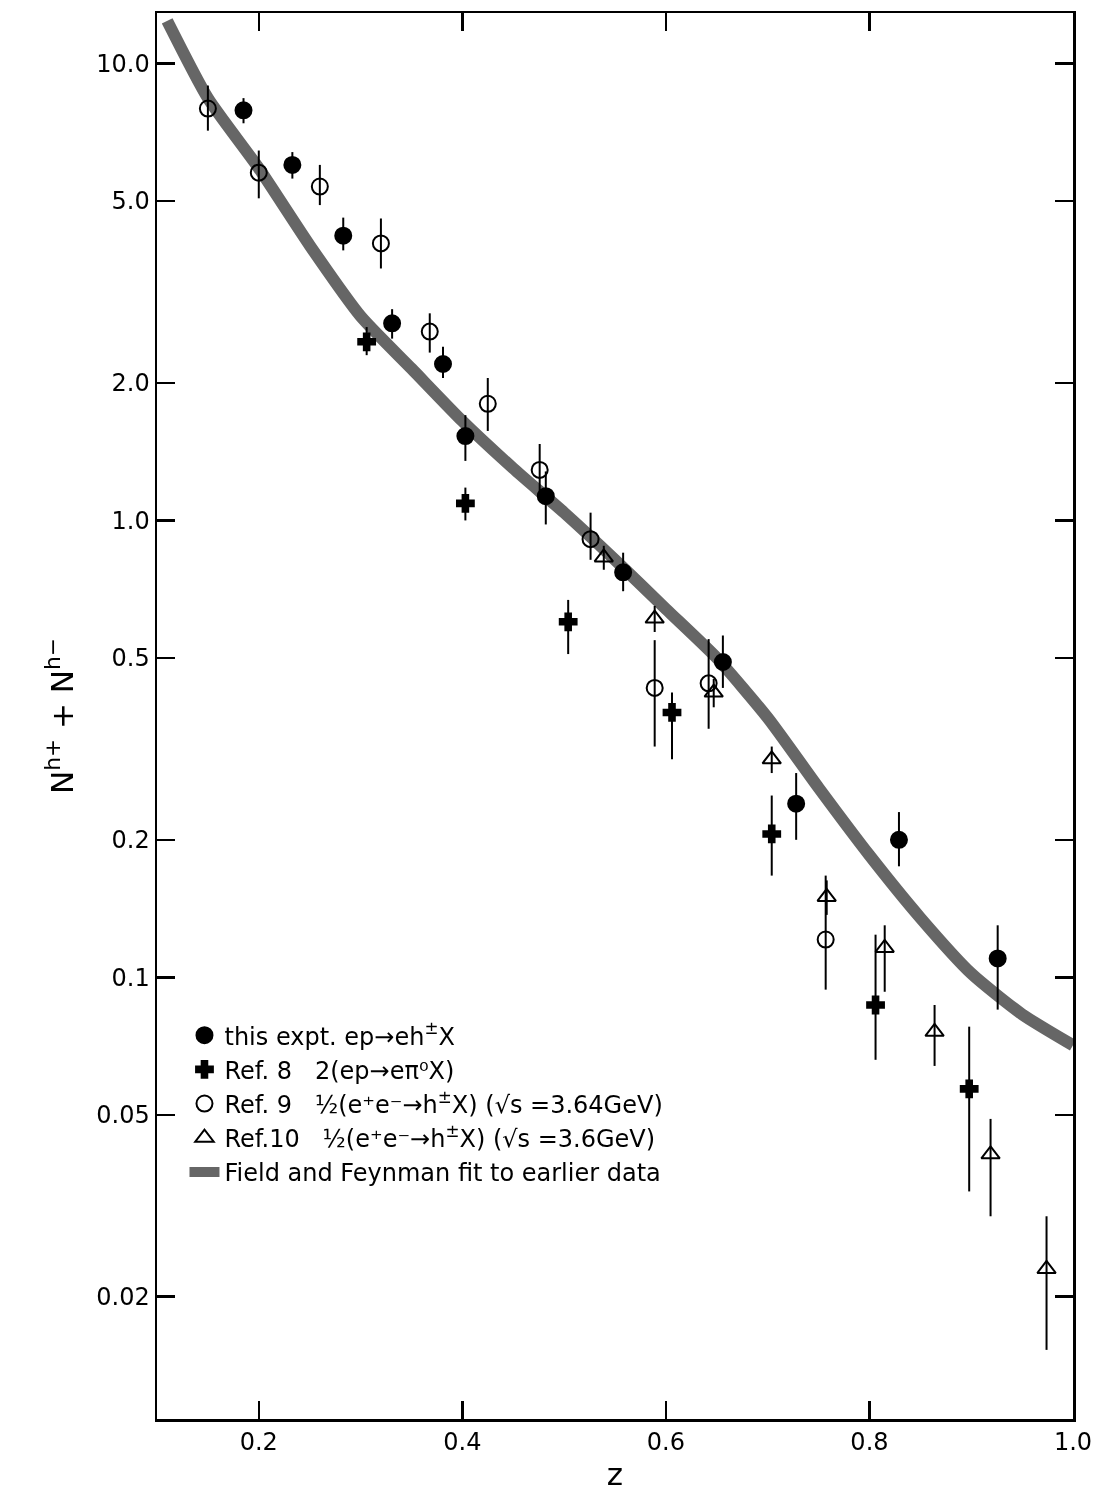  Describe the element at coordinates (443, 1102) in the screenshot. I see `legend-label: Ref. 9 ½(e⁺e⁻→h$^{±}$X) (√s =3.64GeV)` at that location.